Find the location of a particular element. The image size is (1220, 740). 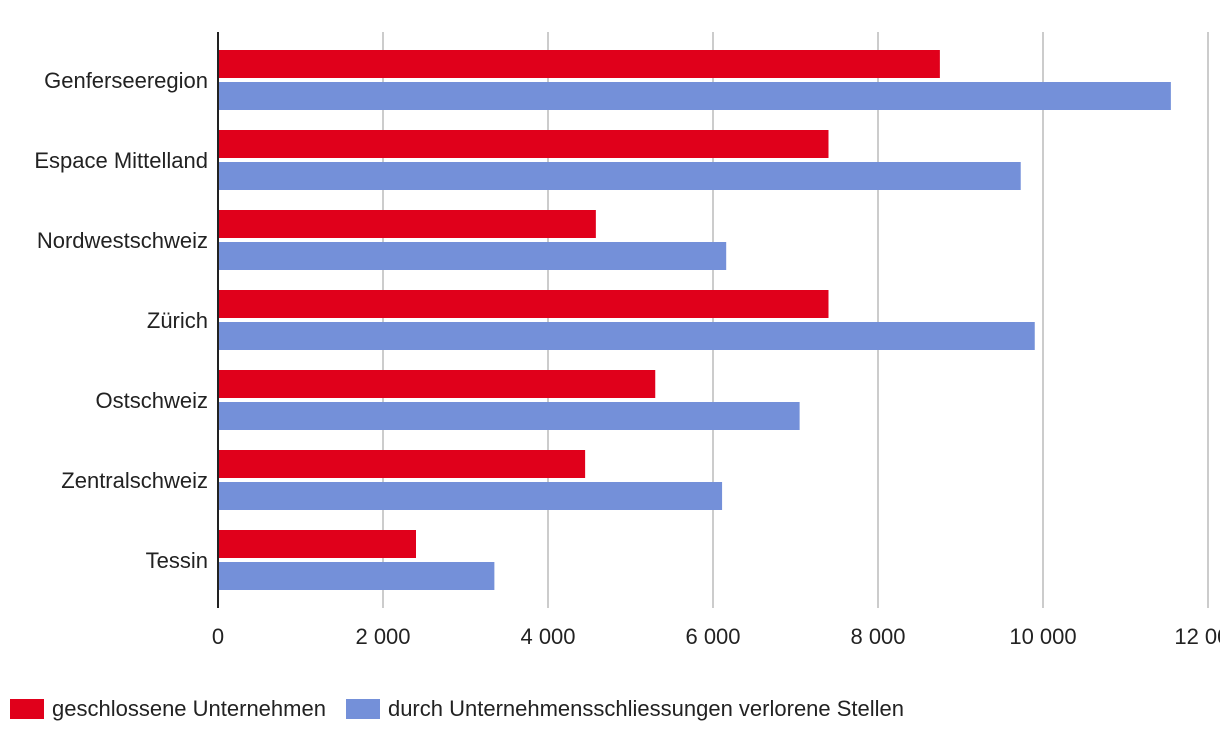

x-tick-labels: 0 2 000 4 000 6 000 8 000 10 000 12 000 is located at coordinates (716, 636).